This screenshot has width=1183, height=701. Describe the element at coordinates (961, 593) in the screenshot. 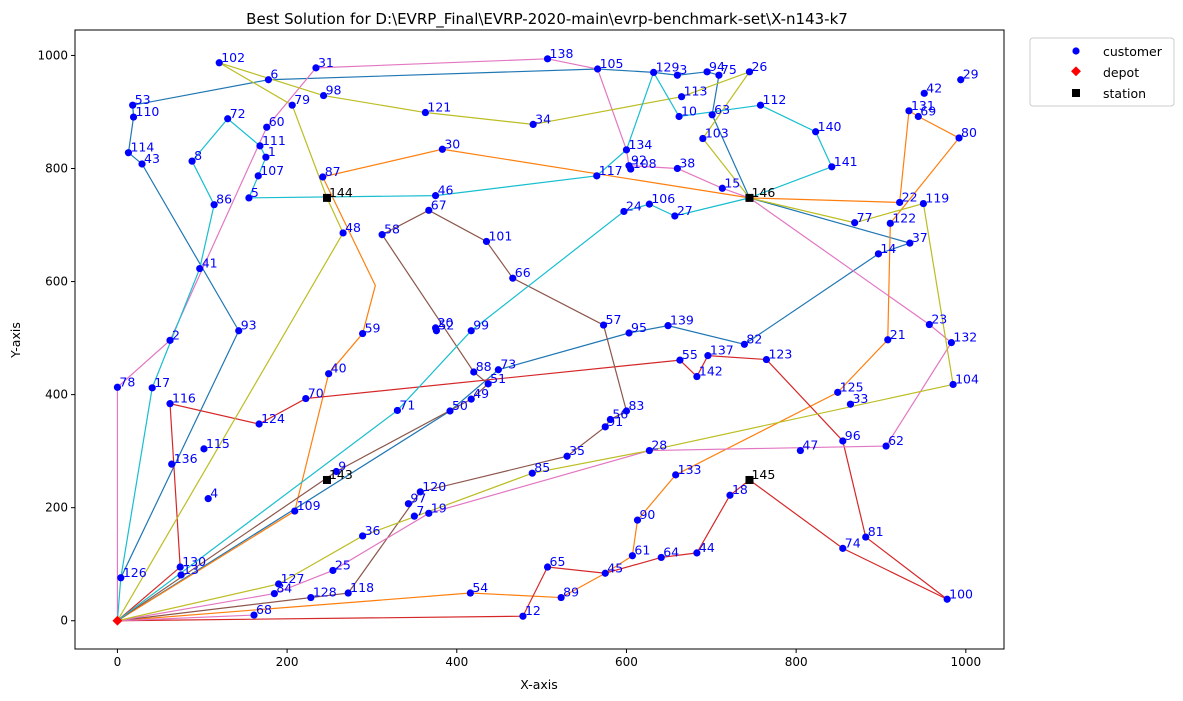

I see `customer-label-100: 100` at that location.